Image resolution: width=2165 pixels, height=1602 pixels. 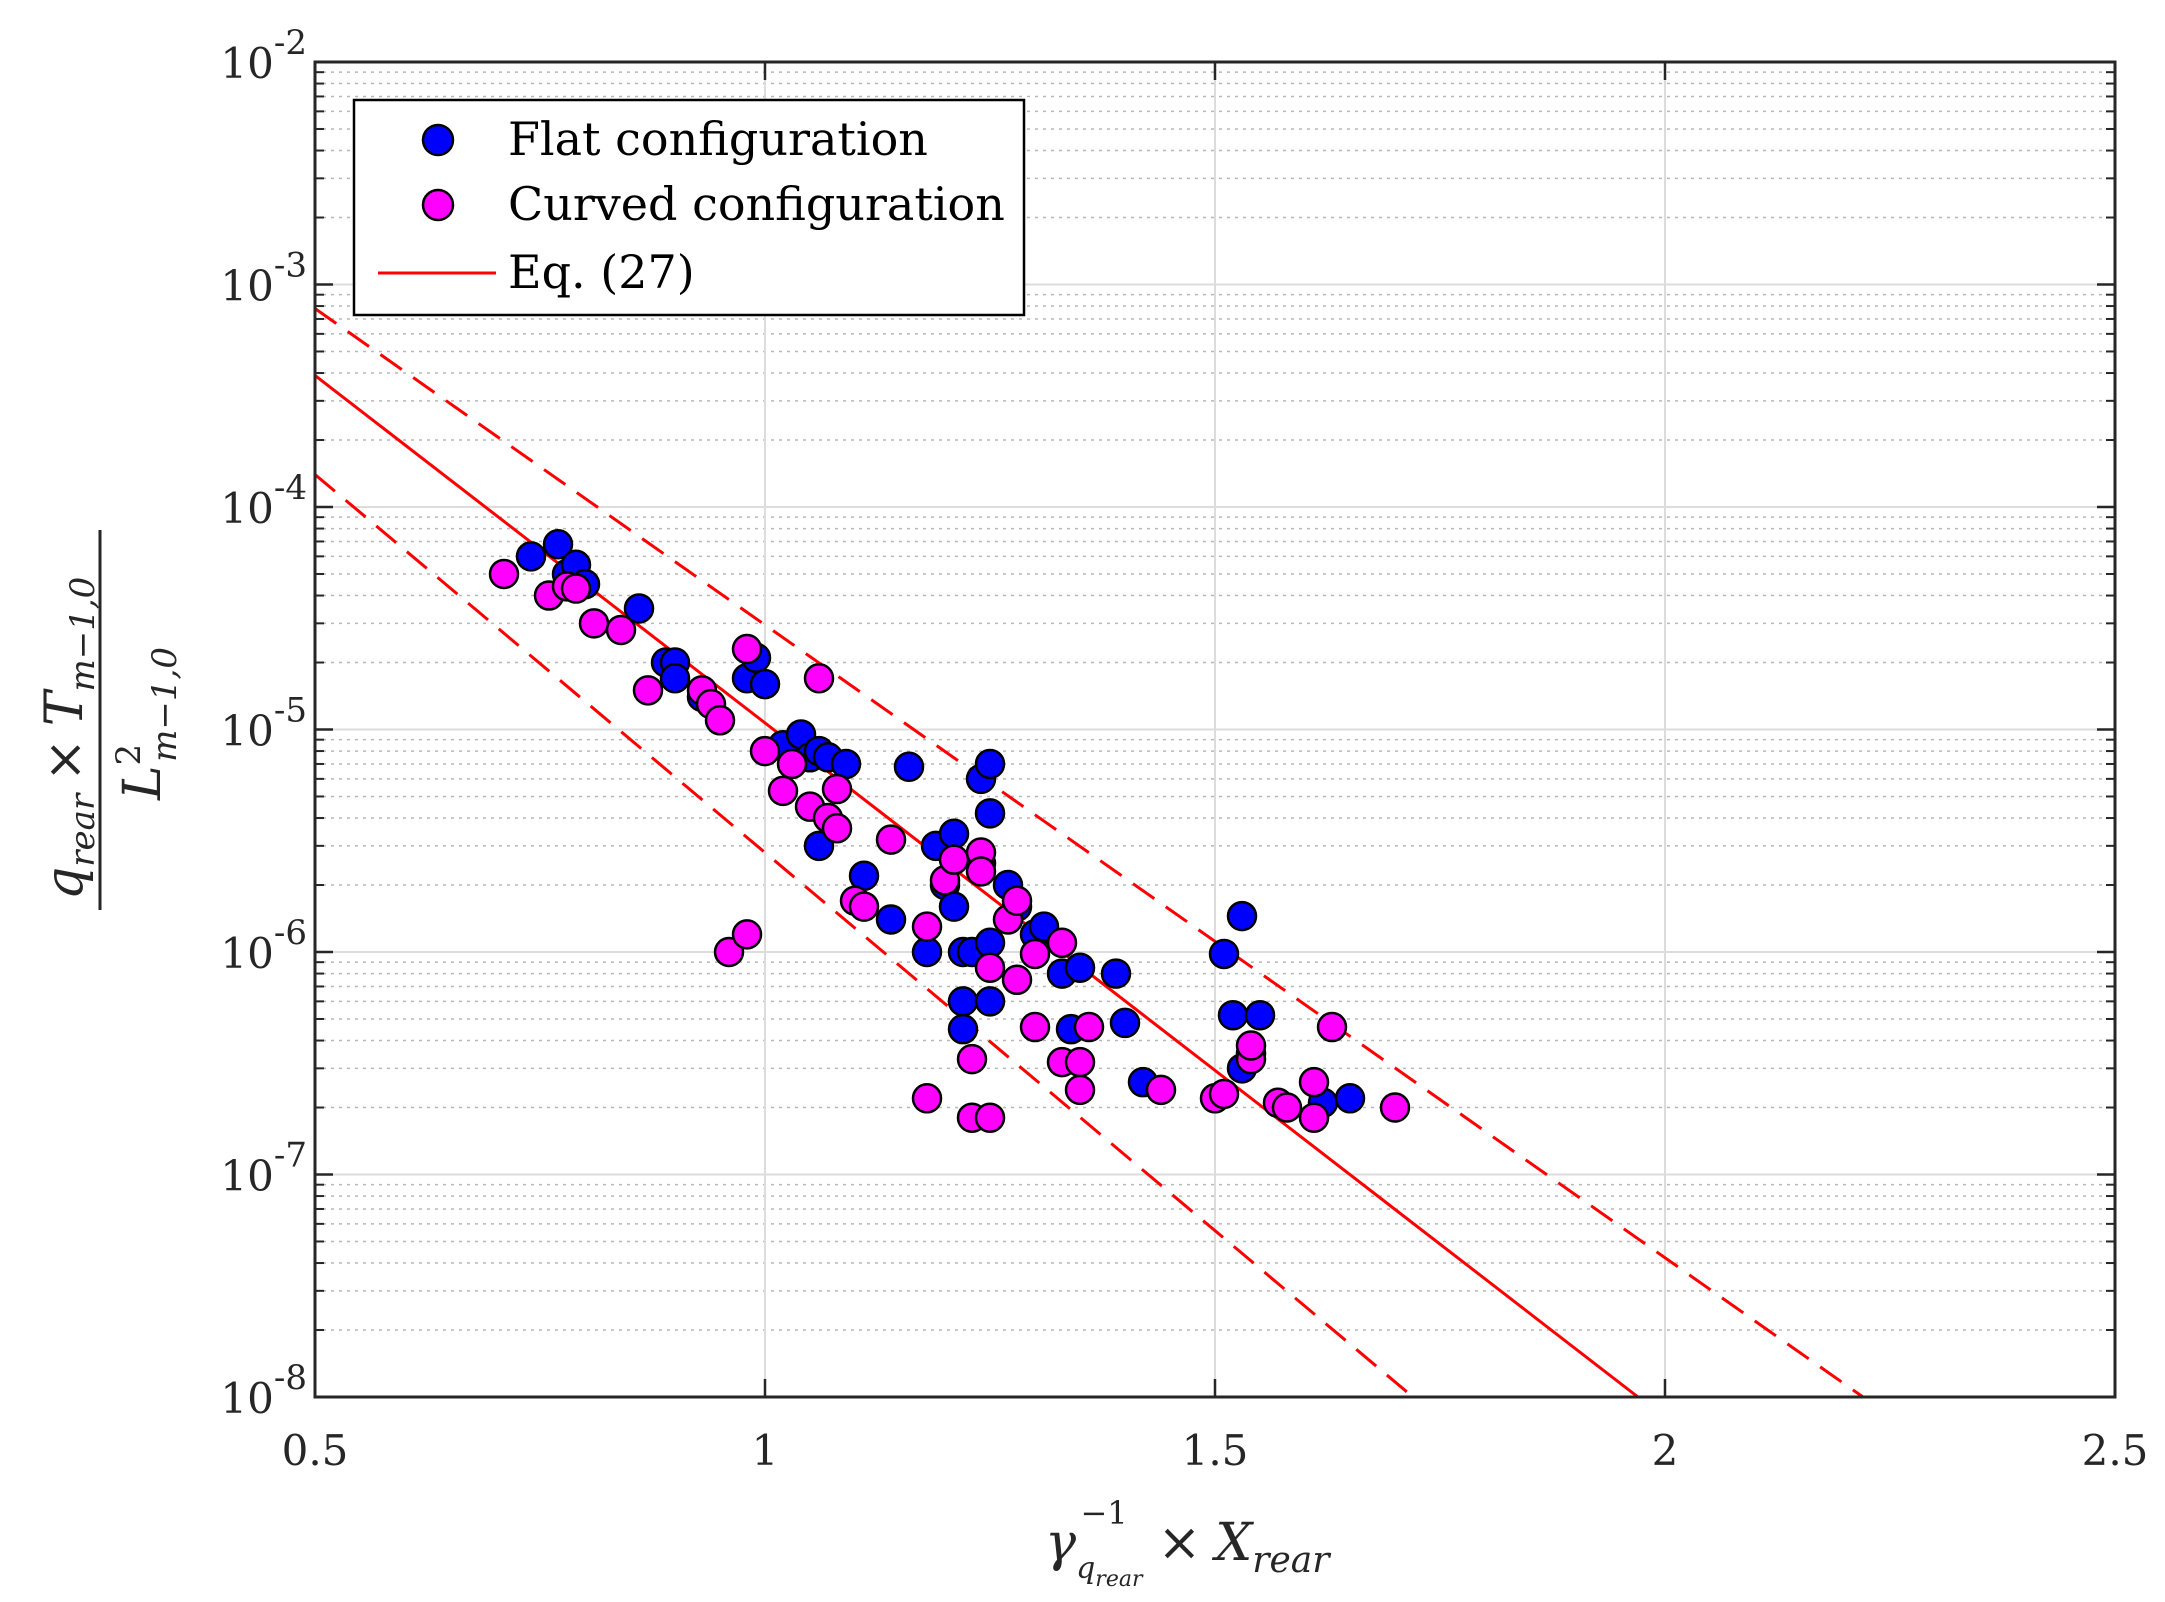 I want to click on y-tick-label: 10⁻⁵, so click(x=263, y=723).